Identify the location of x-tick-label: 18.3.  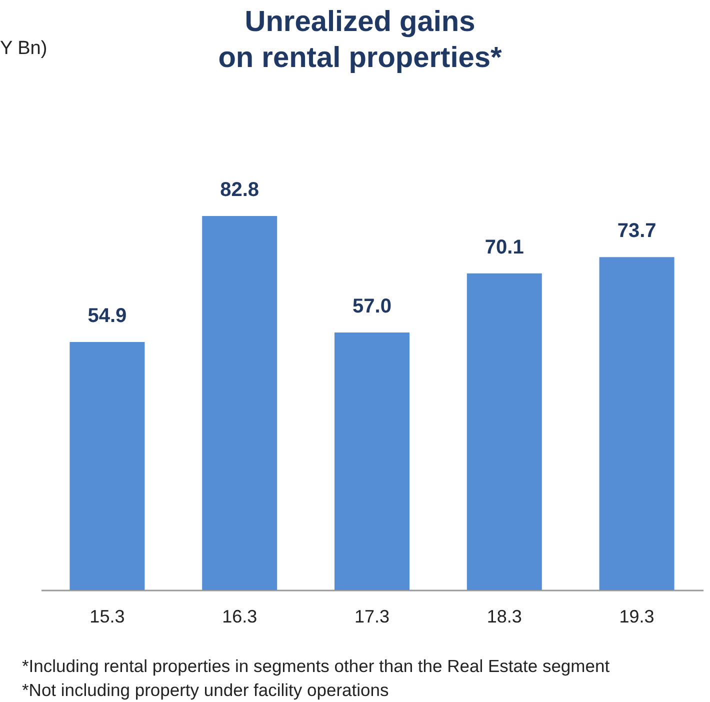
(504, 616).